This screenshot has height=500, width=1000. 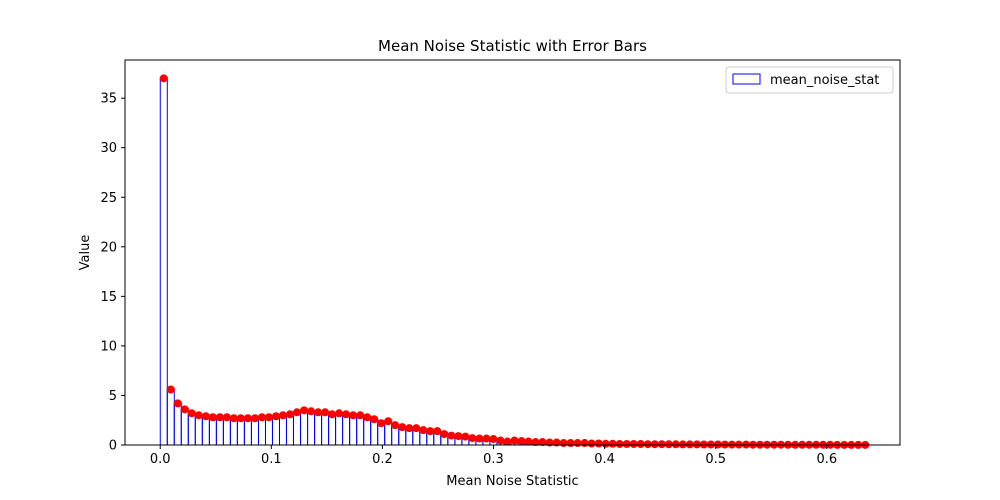 I want to click on chart-title: Mean Noise Statistic with Error Bars, so click(x=512, y=46).